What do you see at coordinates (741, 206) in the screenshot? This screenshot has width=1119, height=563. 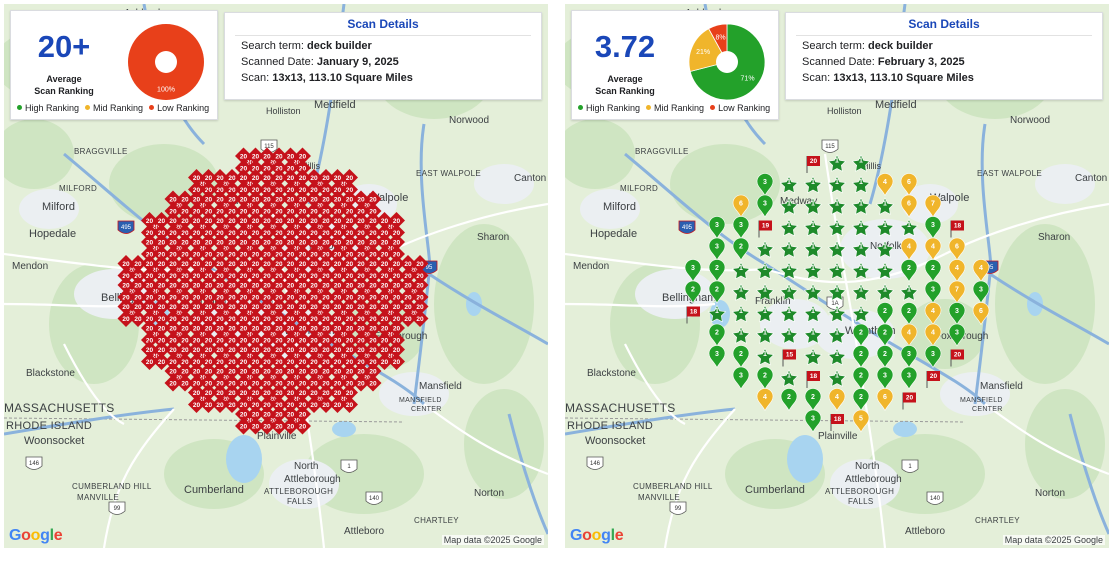 I see `ranking-marker: 6` at bounding box center [741, 206].